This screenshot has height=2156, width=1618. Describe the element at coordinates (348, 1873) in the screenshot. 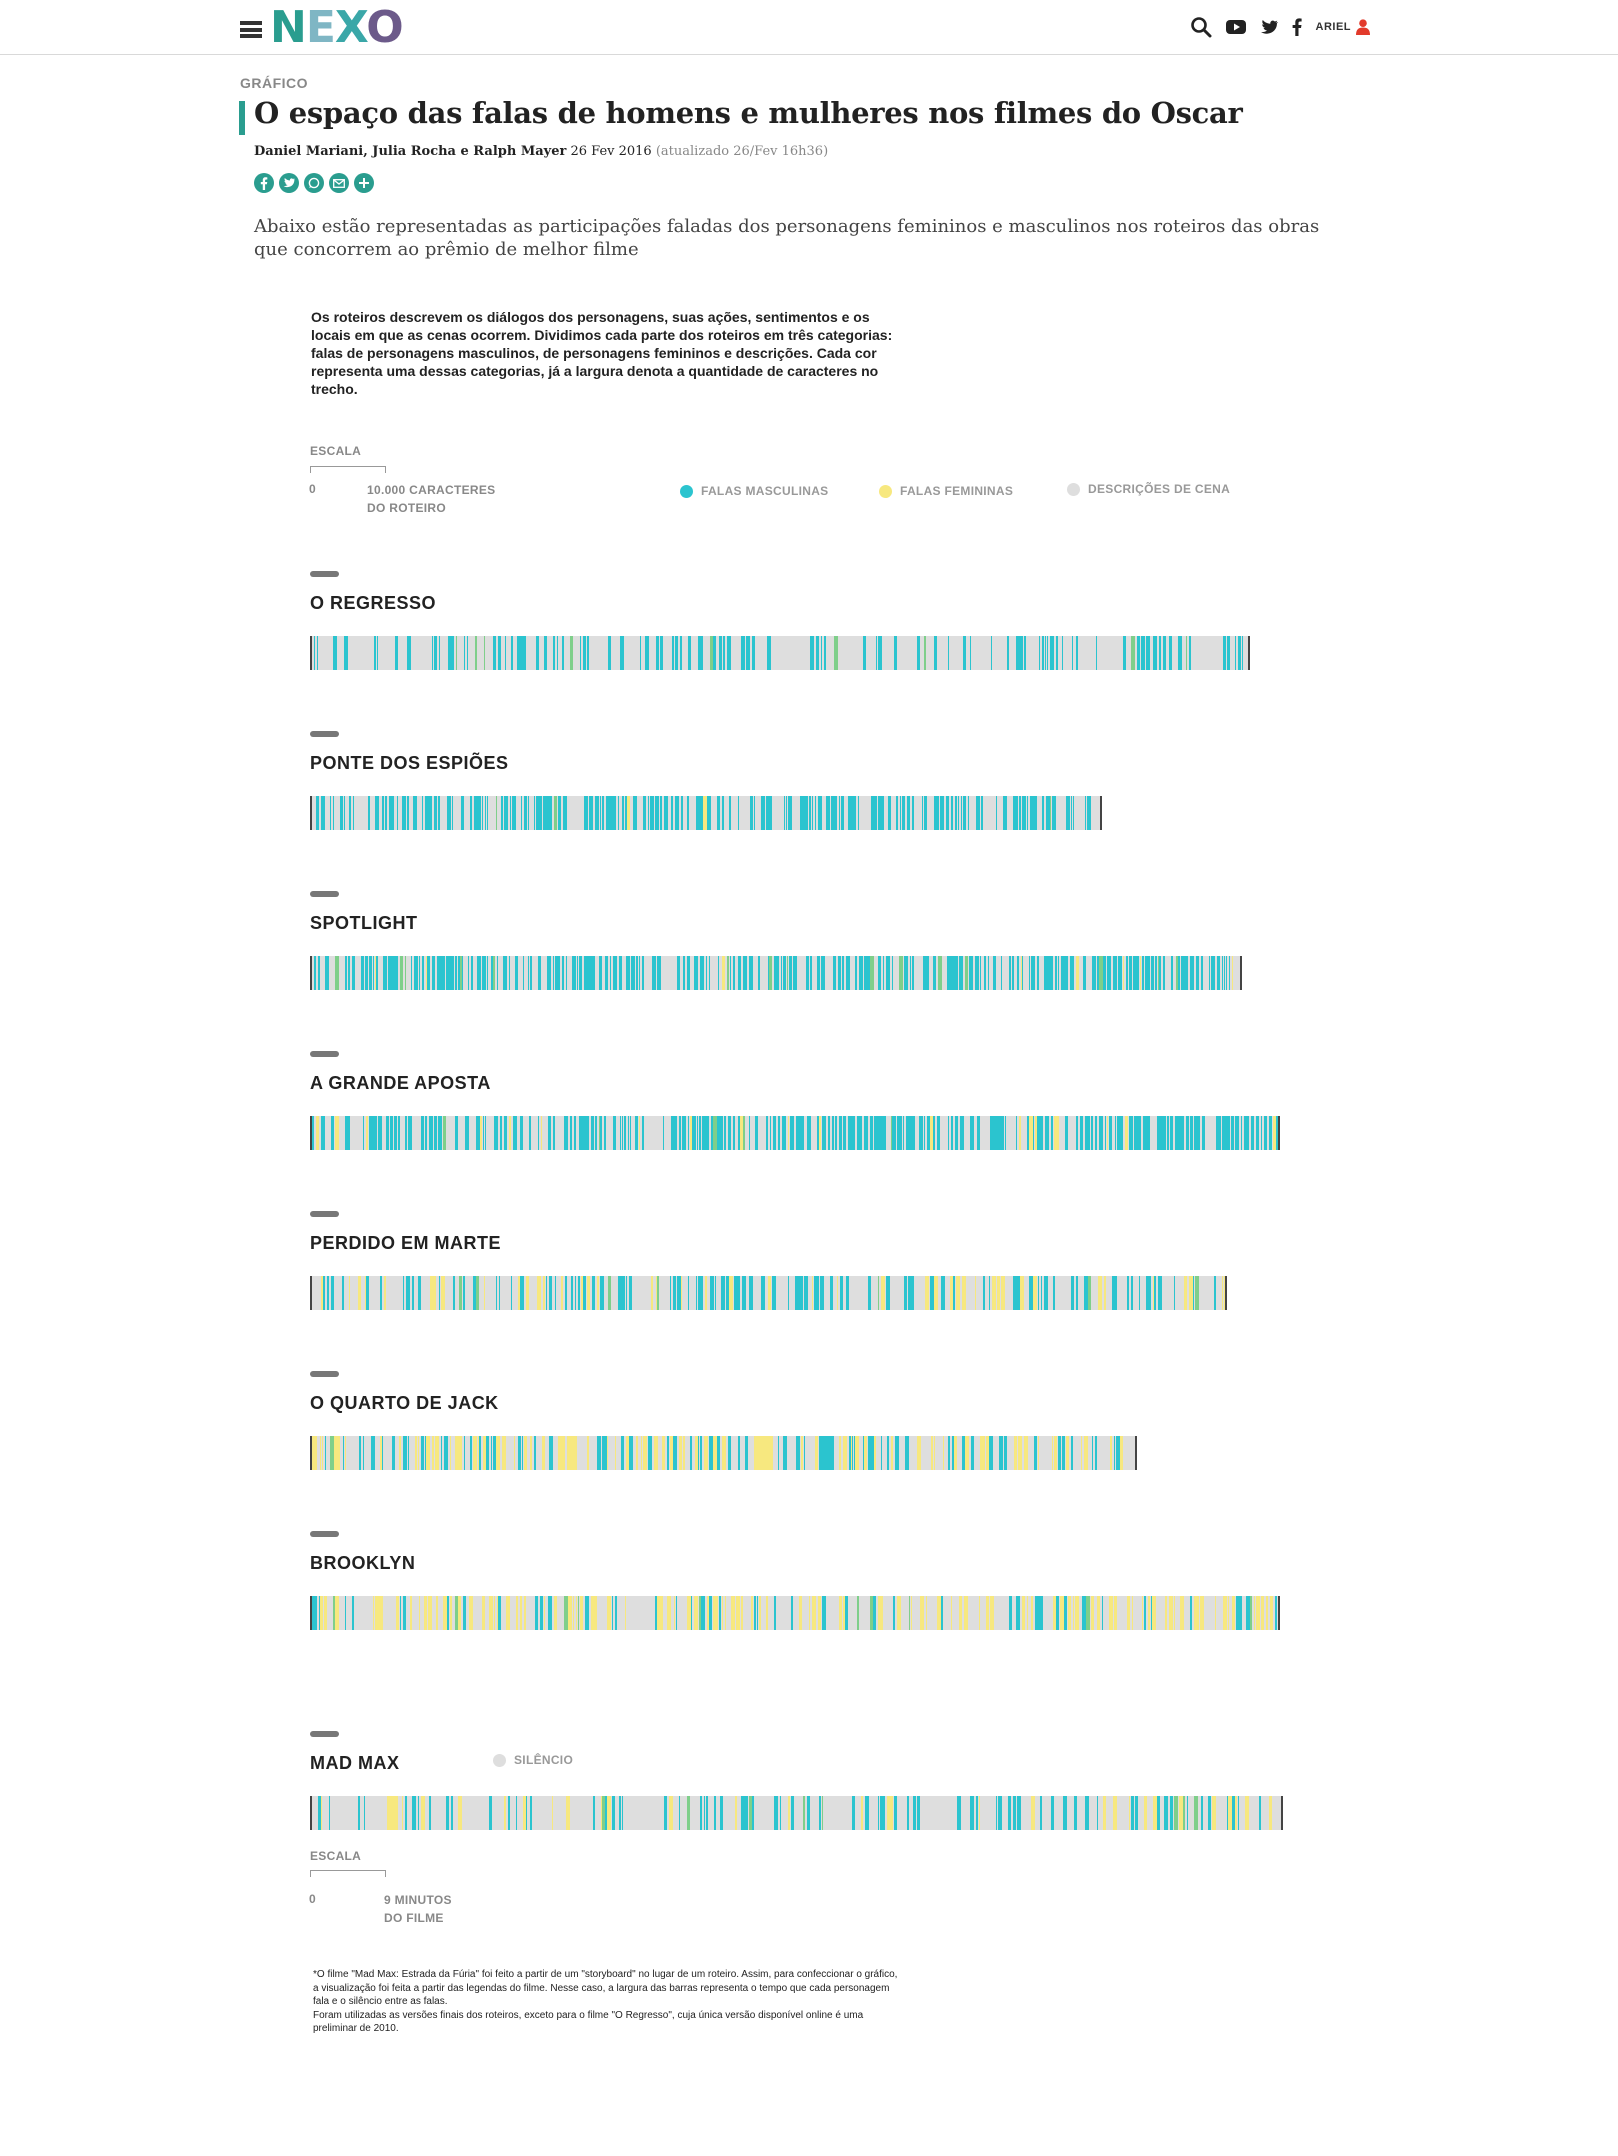

I see `scale-ruler` at that location.